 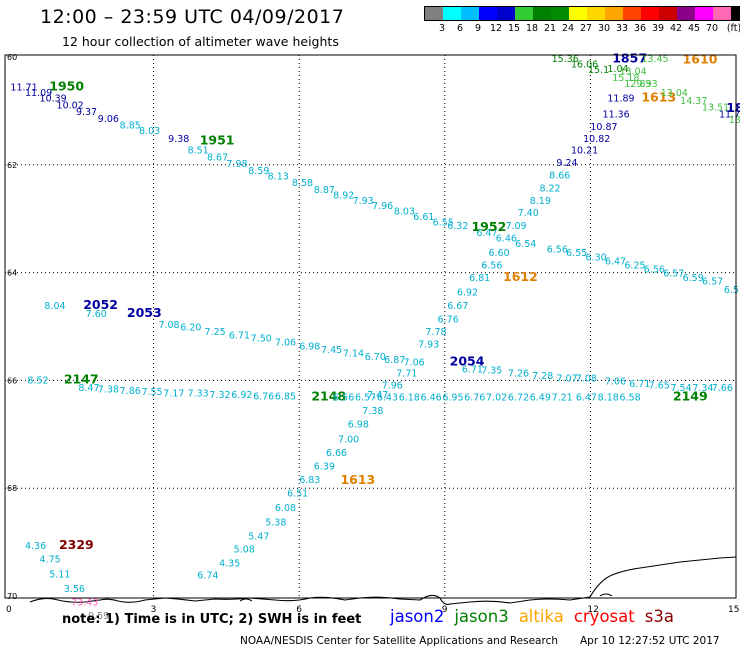 What do you see at coordinates (76, 544) in the screenshot?
I see `pass-time-label: 2329` at bounding box center [76, 544].